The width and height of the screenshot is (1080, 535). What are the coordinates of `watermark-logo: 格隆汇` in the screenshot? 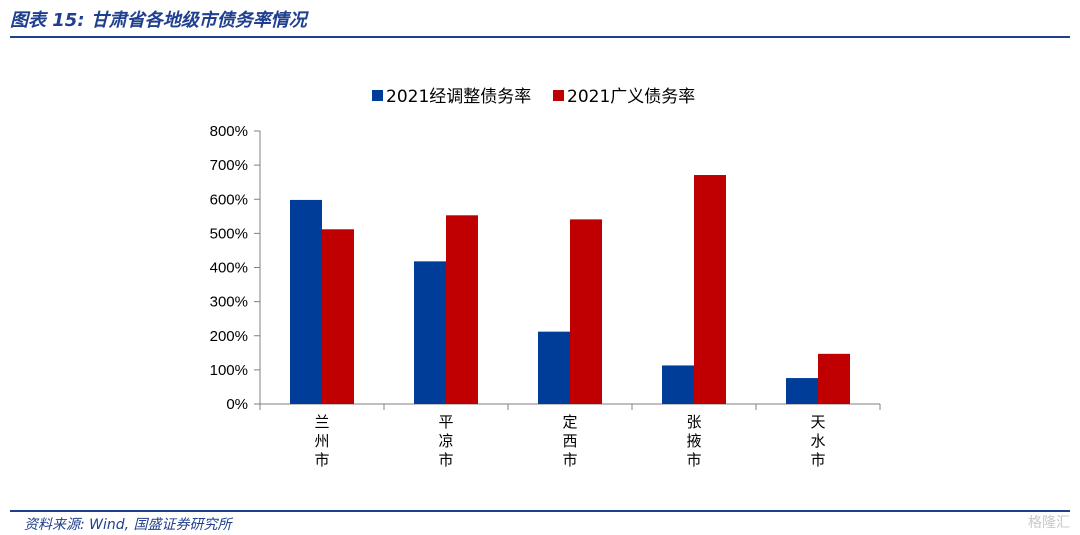 It's located at (1049, 523).